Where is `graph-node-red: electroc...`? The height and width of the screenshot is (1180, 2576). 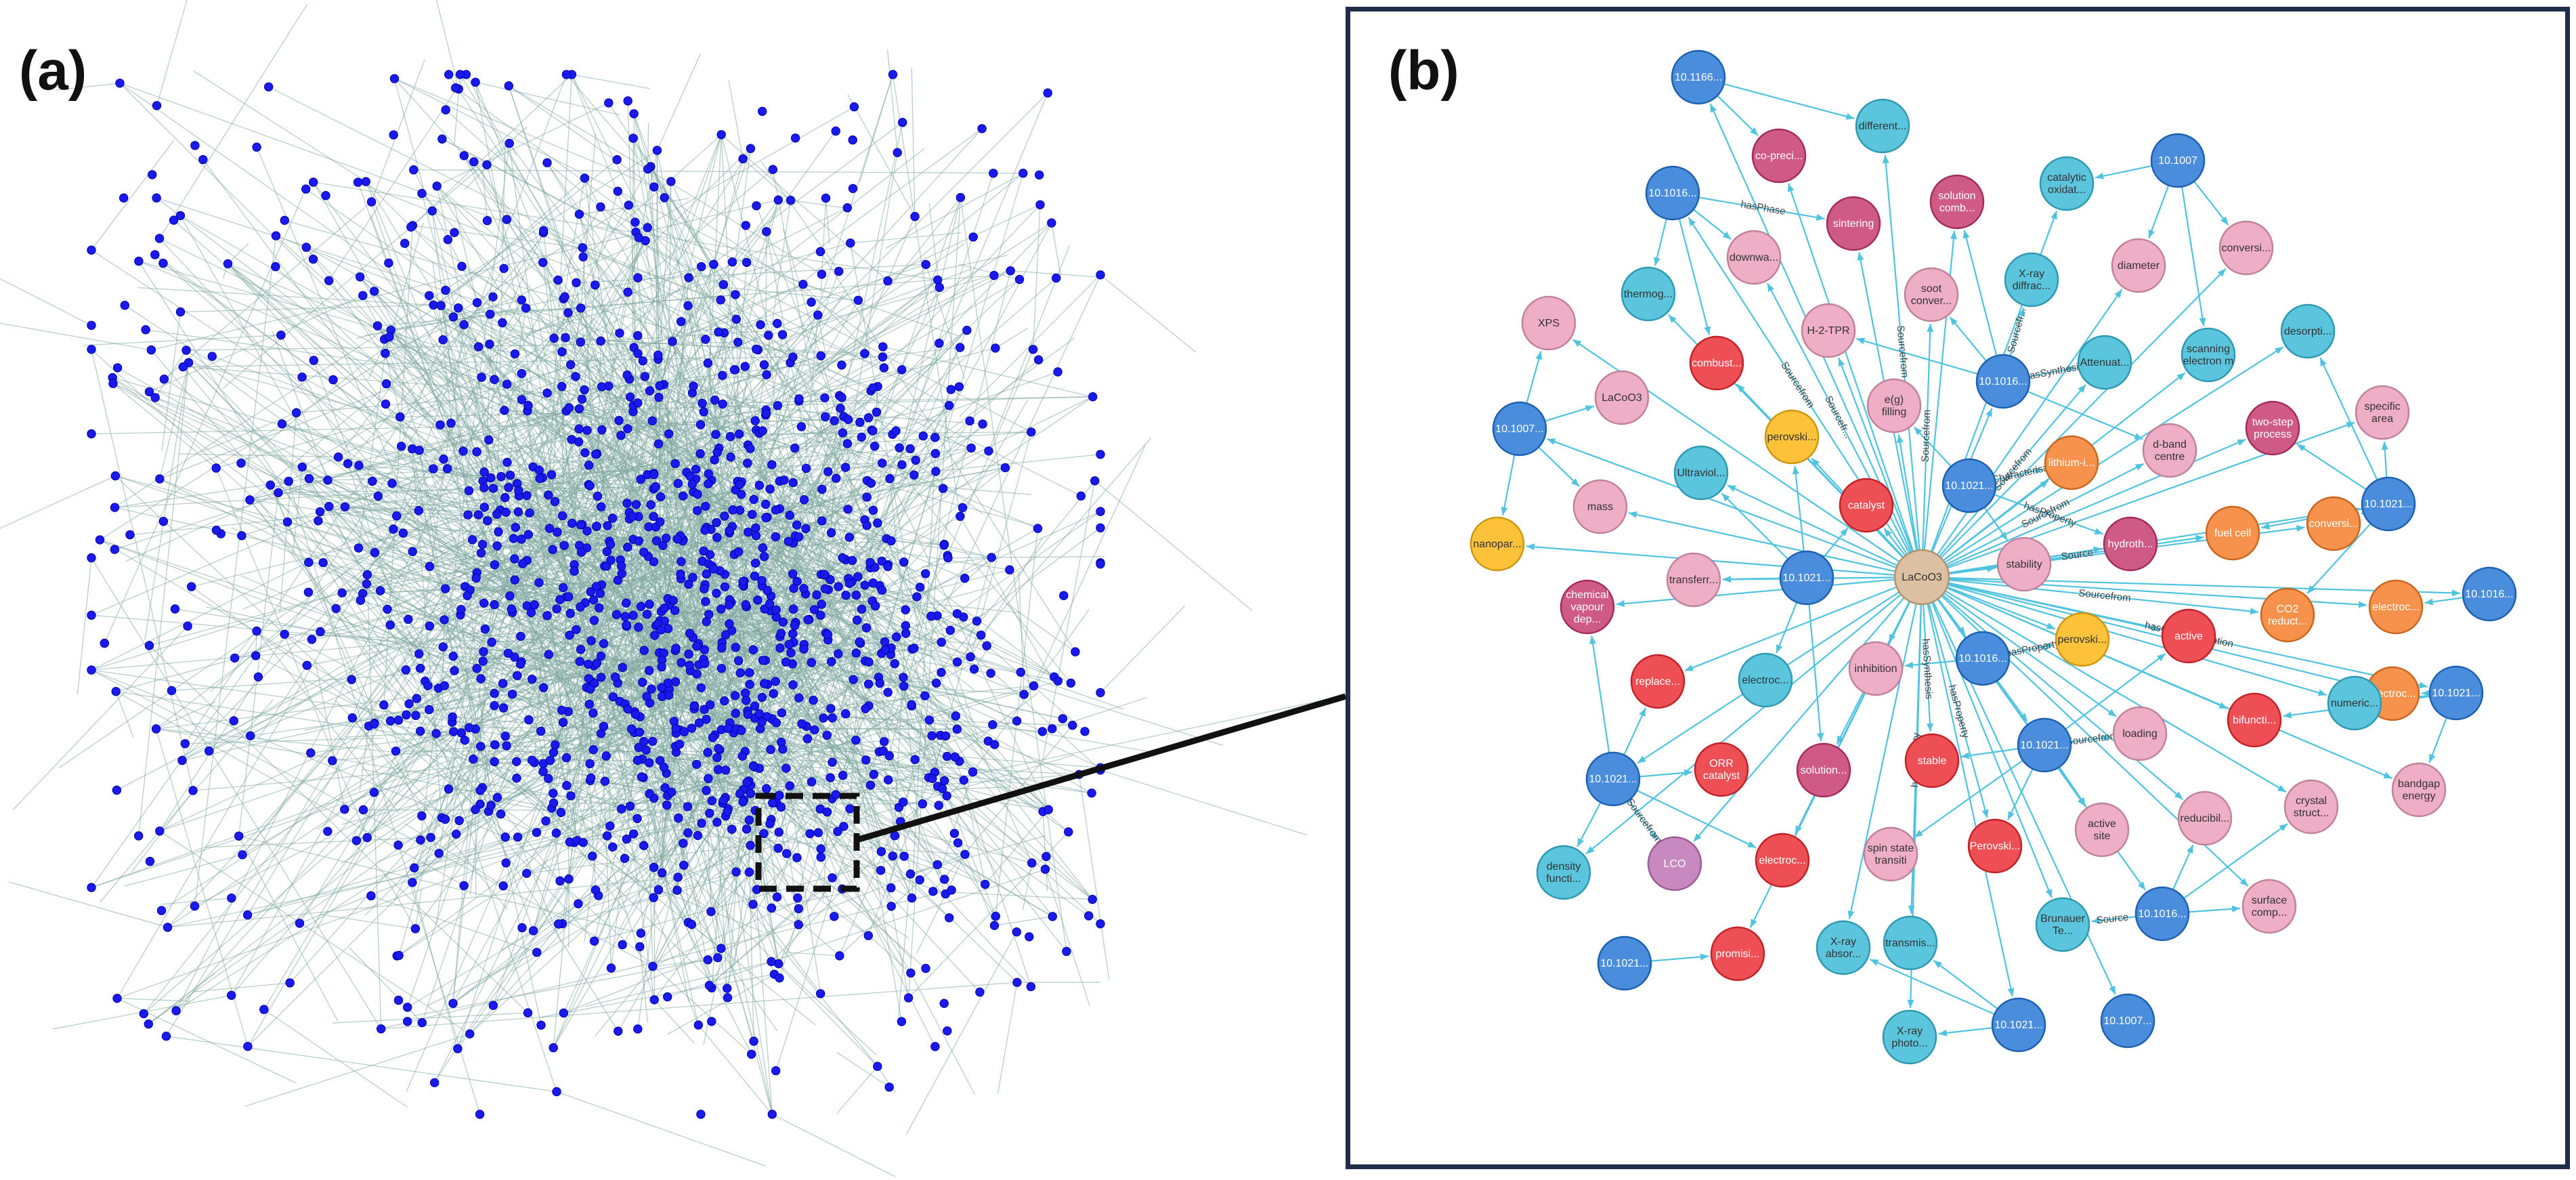 graph-node-red: electroc... is located at coordinates (1782, 860).